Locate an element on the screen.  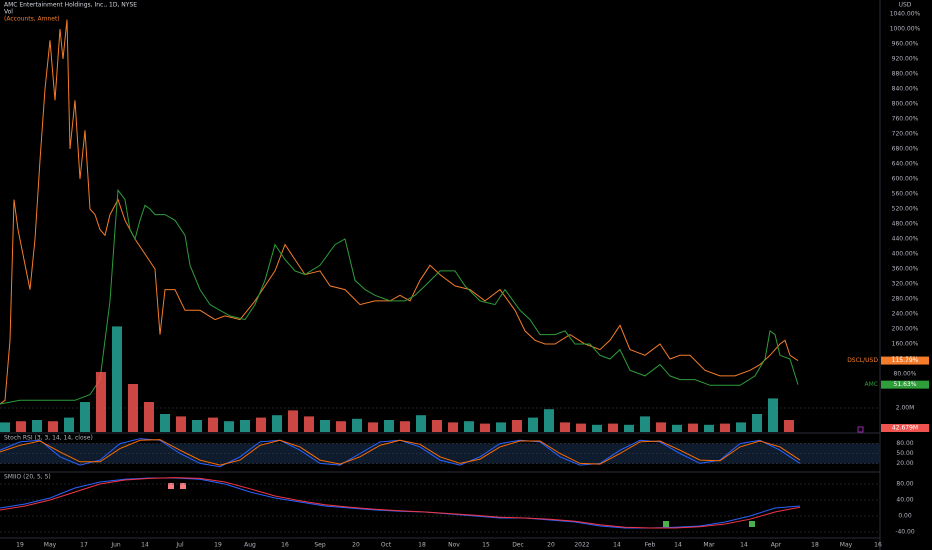
volume-badge-label: 42.679M is located at coordinates (905, 428).